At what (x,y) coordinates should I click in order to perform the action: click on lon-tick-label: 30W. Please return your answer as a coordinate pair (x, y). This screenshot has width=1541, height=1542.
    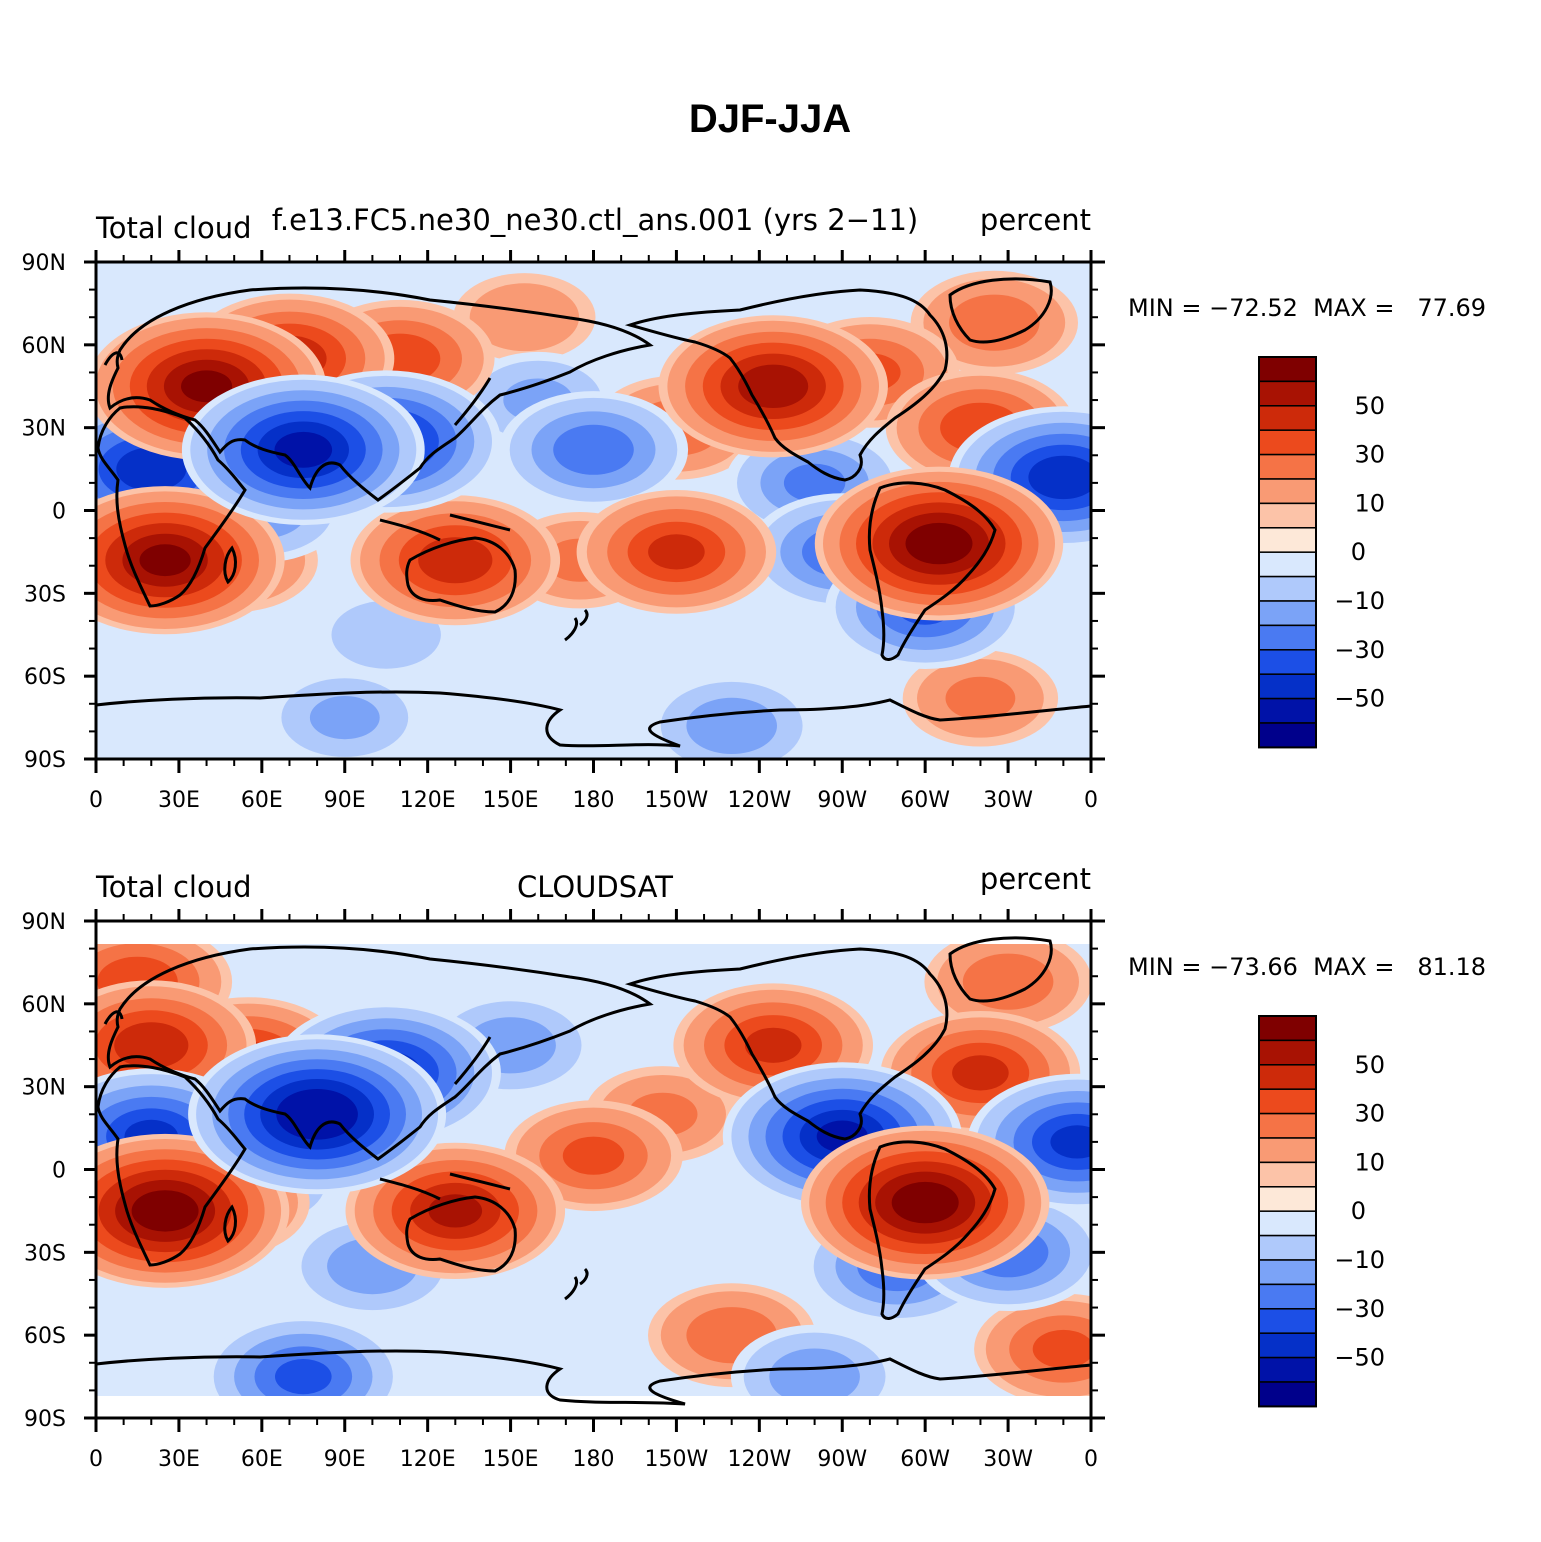
    Looking at the image, I should click on (1008, 800).